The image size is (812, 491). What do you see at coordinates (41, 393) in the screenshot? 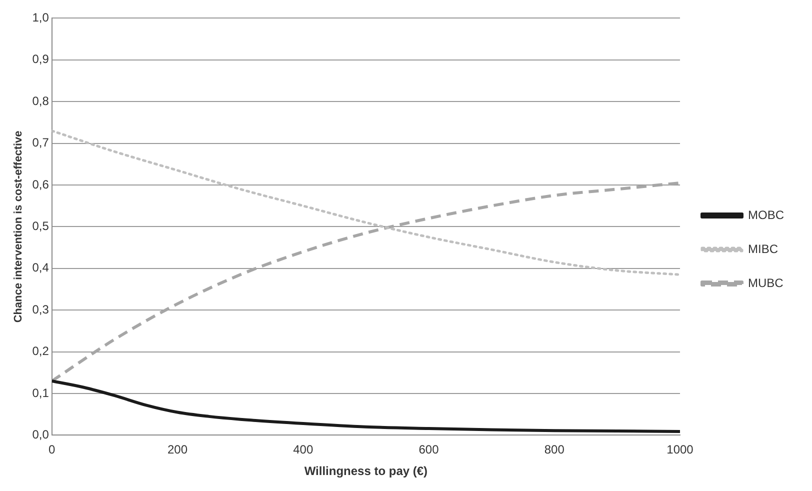
I see `y-tick-label: 0,1` at bounding box center [41, 393].